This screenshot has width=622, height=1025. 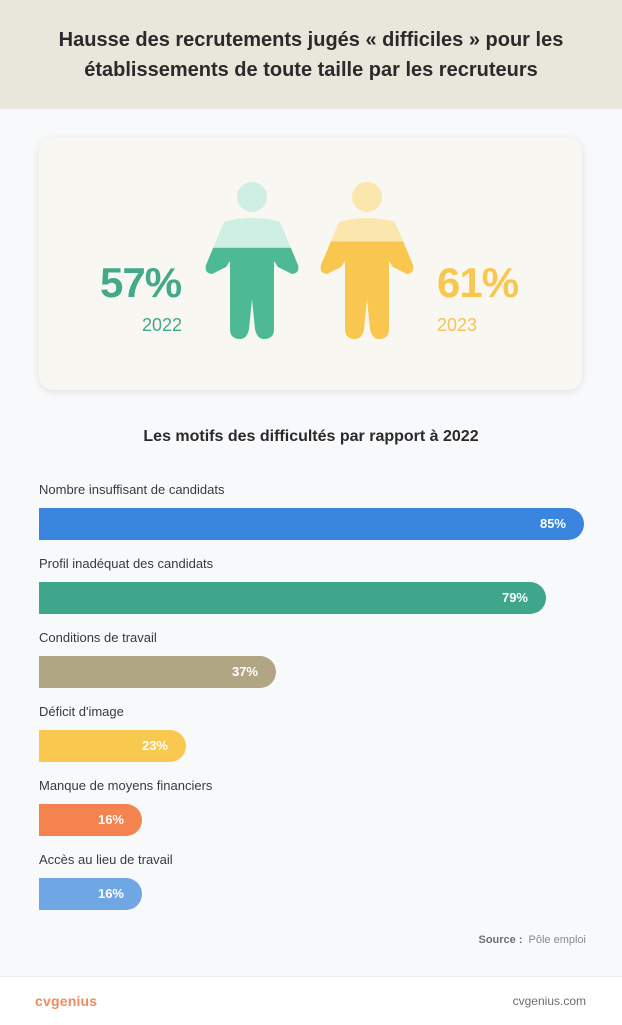 What do you see at coordinates (549, 1001) in the screenshot?
I see `footer-site-link: cvgenius.com` at bounding box center [549, 1001].